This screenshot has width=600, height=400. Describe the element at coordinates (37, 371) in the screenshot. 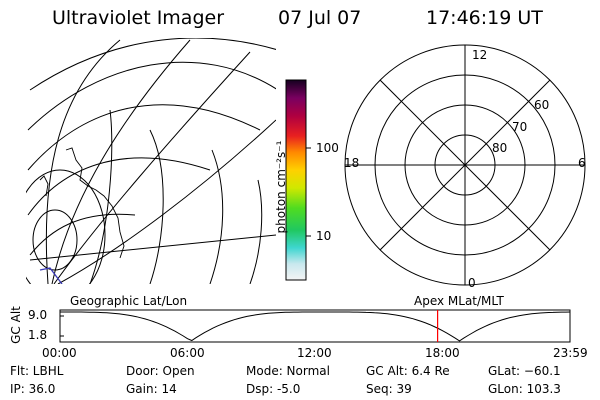

I see `filter-info: Flt: LBHL` at that location.